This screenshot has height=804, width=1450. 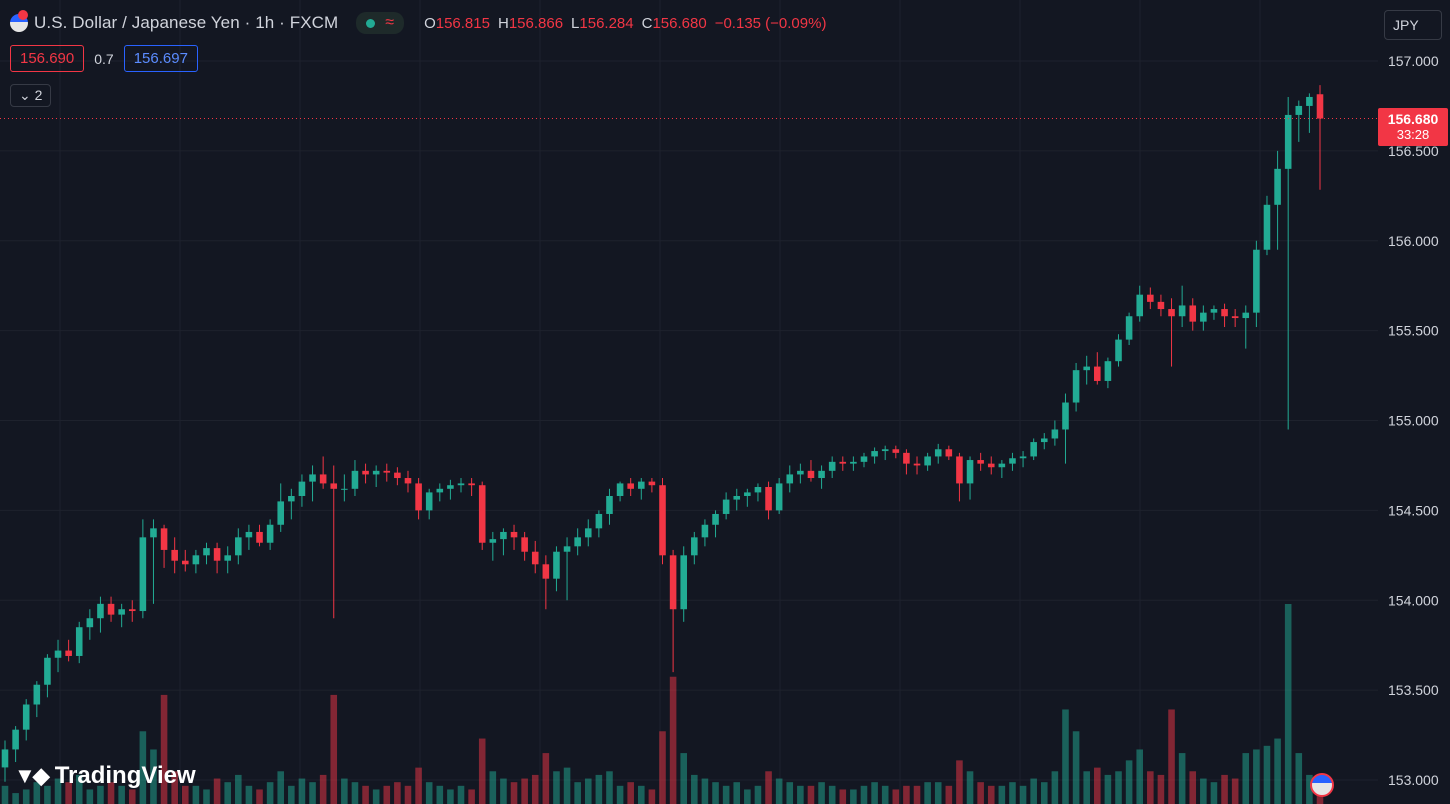 I want to click on indicators-collapse-button: ⌄ 2, so click(x=31, y=95).